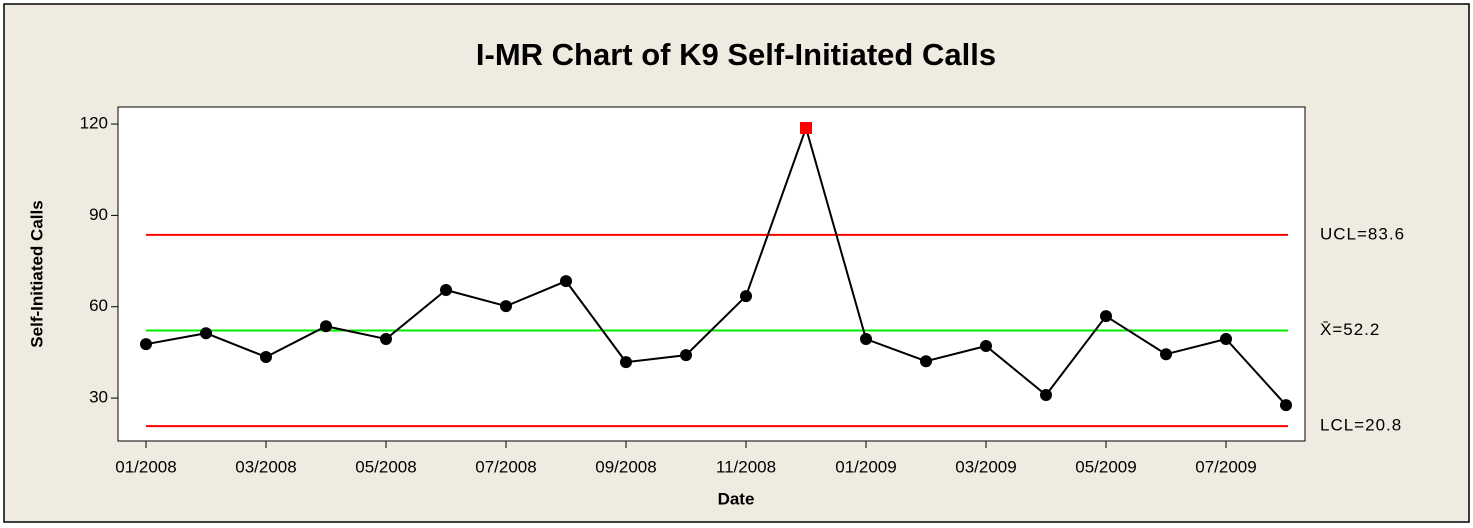 Image resolution: width=1473 pixels, height=528 pixels. What do you see at coordinates (145, 466) in the screenshot?
I see `x-tick-label: 01/2008` at bounding box center [145, 466].